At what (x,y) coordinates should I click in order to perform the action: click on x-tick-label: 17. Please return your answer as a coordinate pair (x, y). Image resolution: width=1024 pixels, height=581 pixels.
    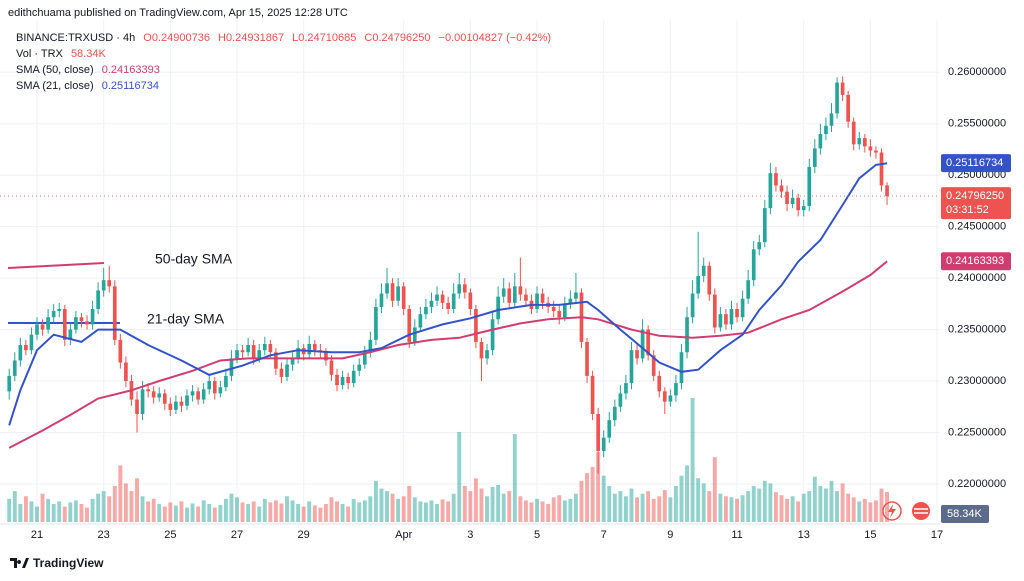
    Looking at the image, I should click on (937, 535).